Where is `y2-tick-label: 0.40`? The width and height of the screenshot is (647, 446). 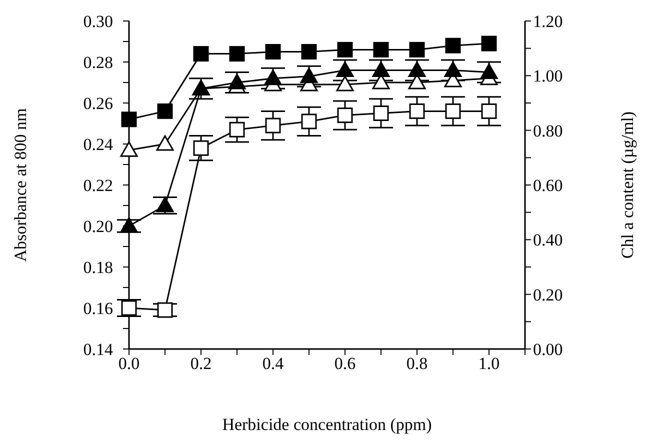
y2-tick-label: 0.40 is located at coordinates (548, 240).